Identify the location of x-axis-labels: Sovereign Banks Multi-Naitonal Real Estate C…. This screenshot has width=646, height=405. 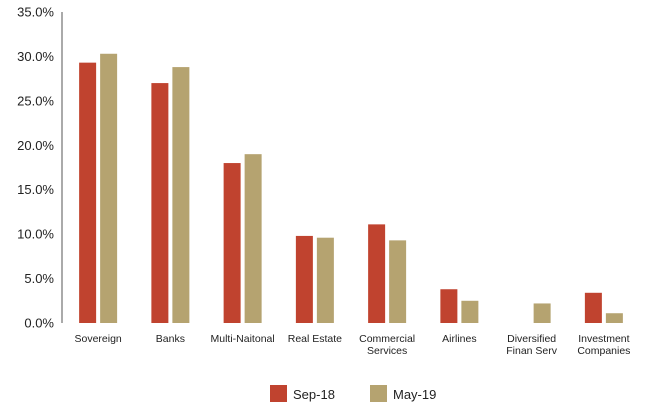
(352, 345).